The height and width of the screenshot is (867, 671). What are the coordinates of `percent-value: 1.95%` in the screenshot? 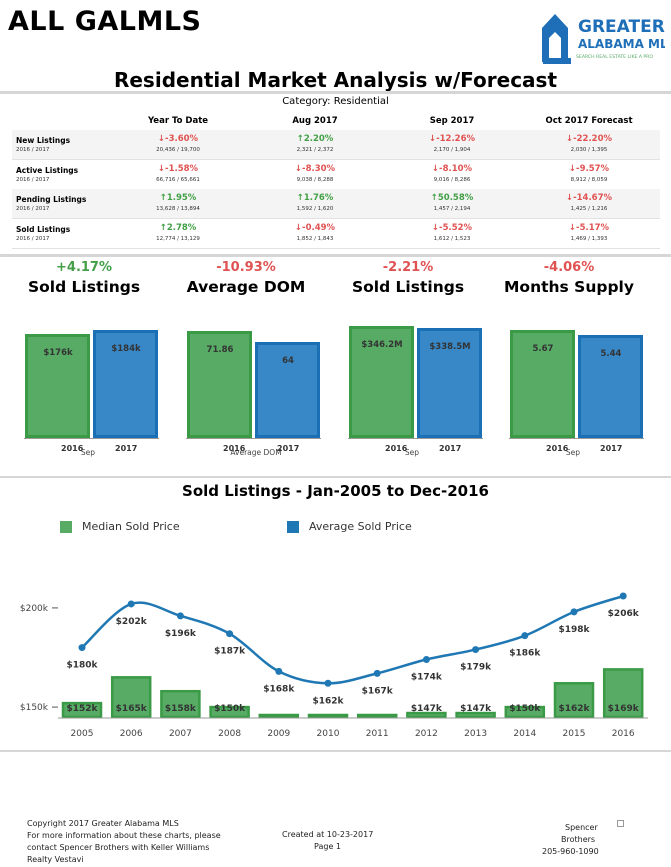 It's located at (181, 198).